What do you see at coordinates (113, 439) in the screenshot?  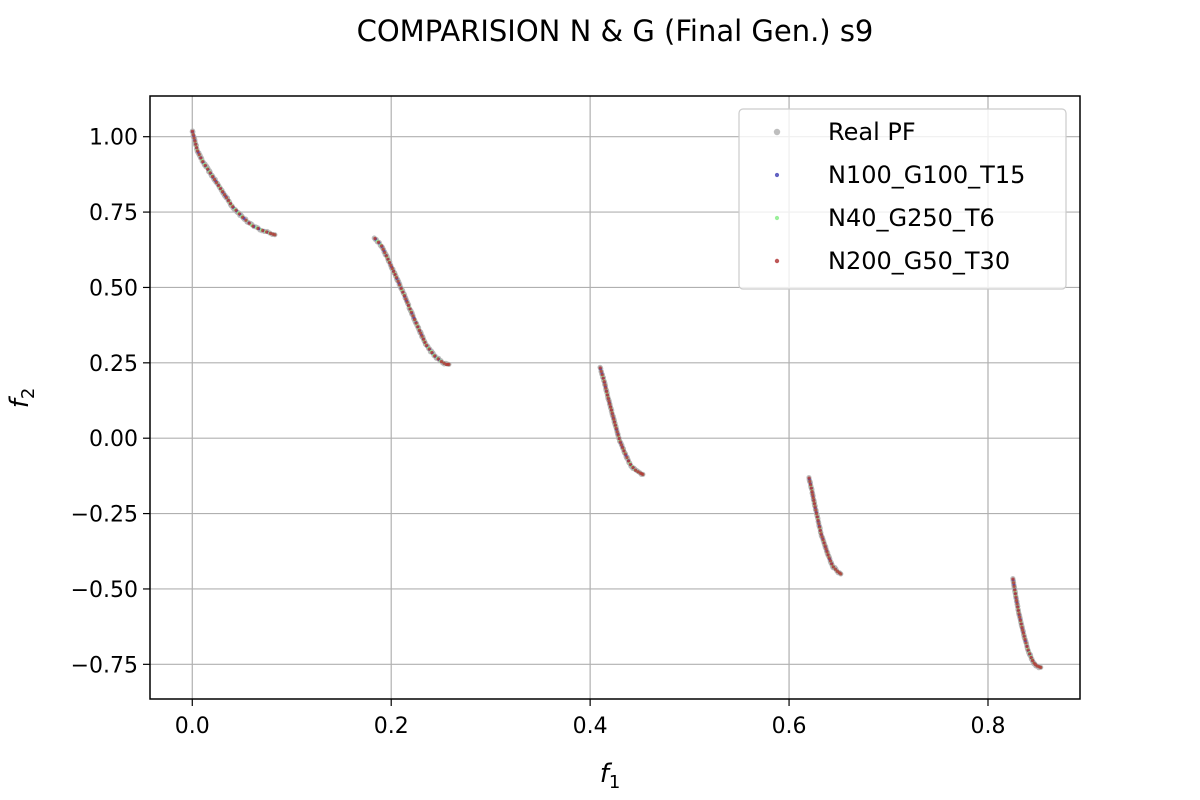 I see `y-tick-label: 0.00` at bounding box center [113, 439].